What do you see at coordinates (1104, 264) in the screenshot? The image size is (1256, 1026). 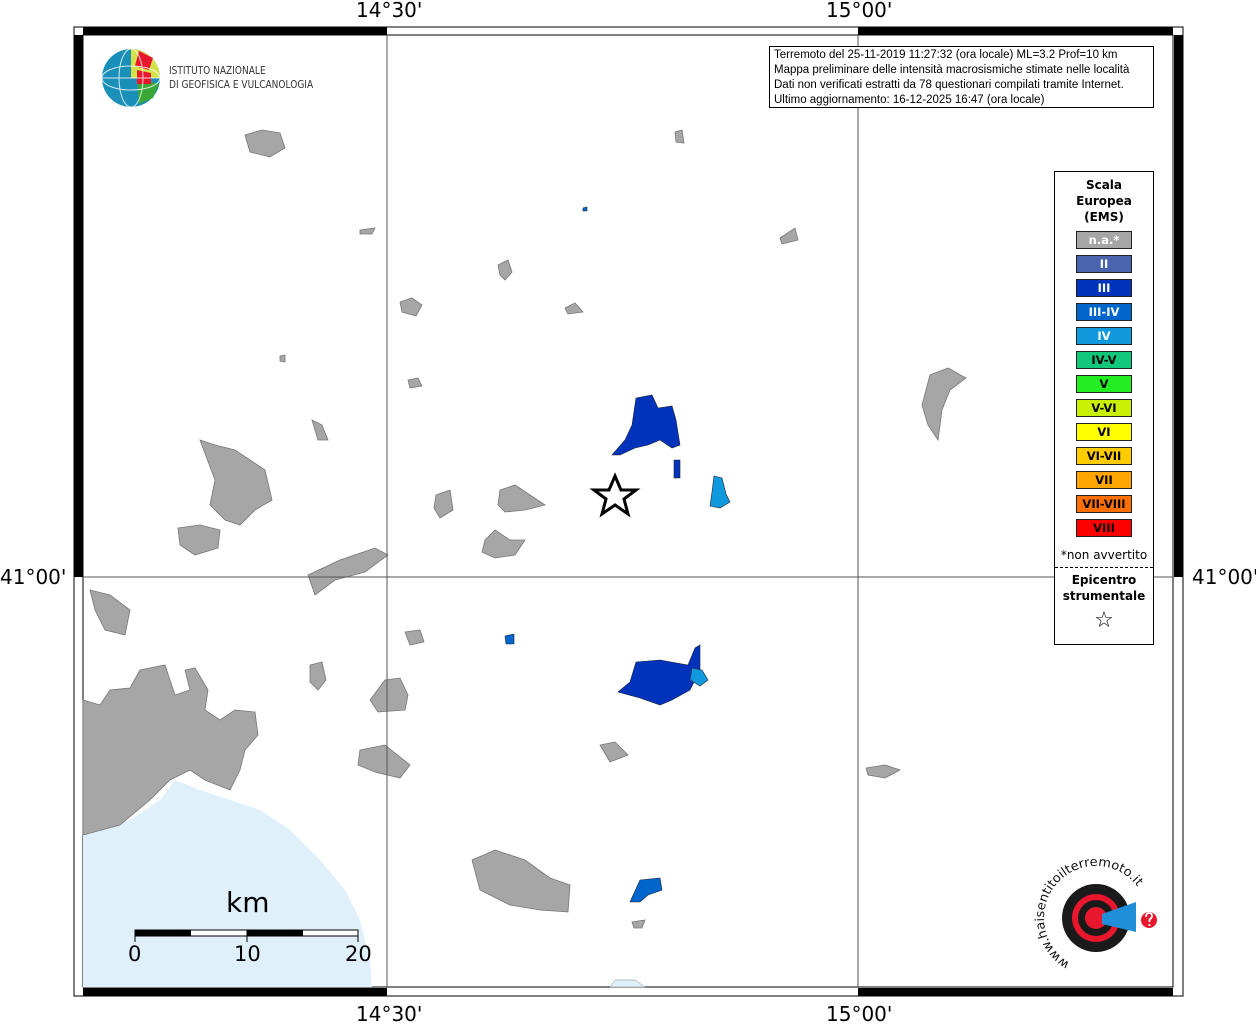 I see `legend-swatch-ii: II` at bounding box center [1104, 264].